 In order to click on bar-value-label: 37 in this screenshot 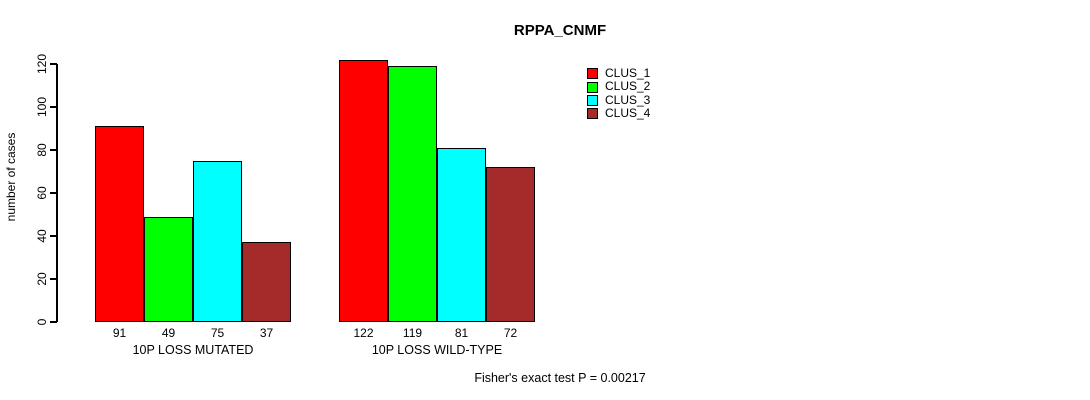, I will do `click(266, 333)`.